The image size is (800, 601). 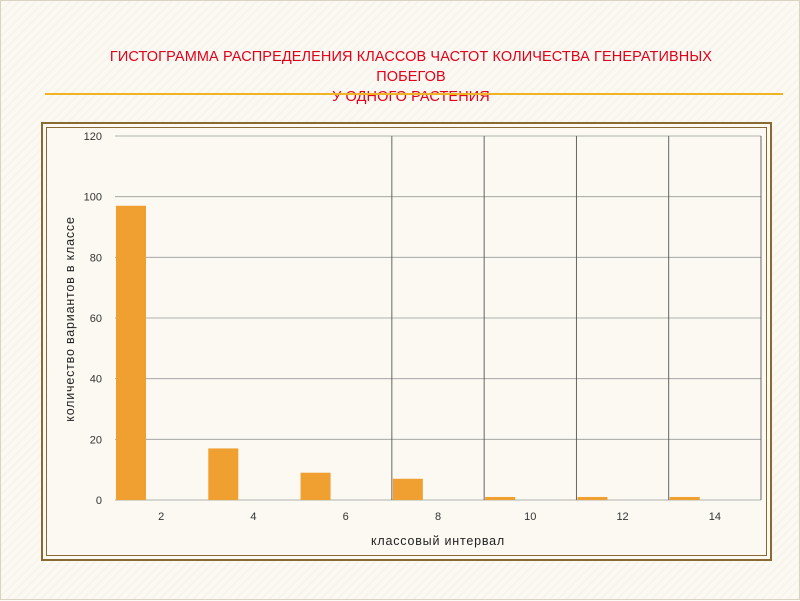 What do you see at coordinates (346, 517) in the screenshot?
I see `x-tick-label: 6` at bounding box center [346, 517].